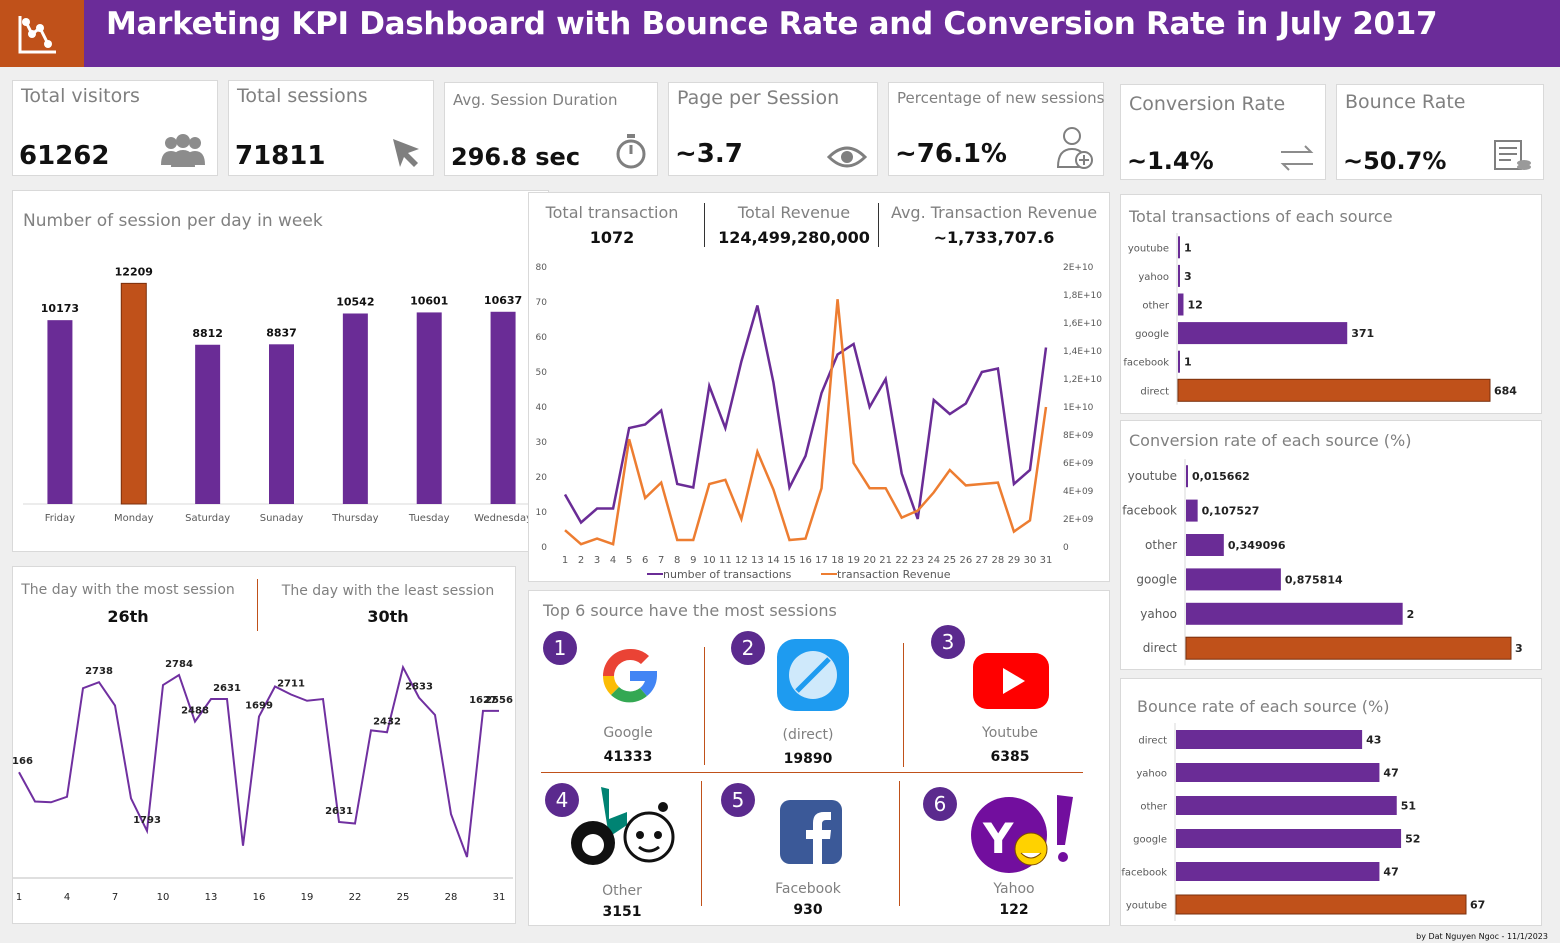  Describe the element at coordinates (612, 237) in the screenshot. I see `total-transaction-value: 1072` at that location.